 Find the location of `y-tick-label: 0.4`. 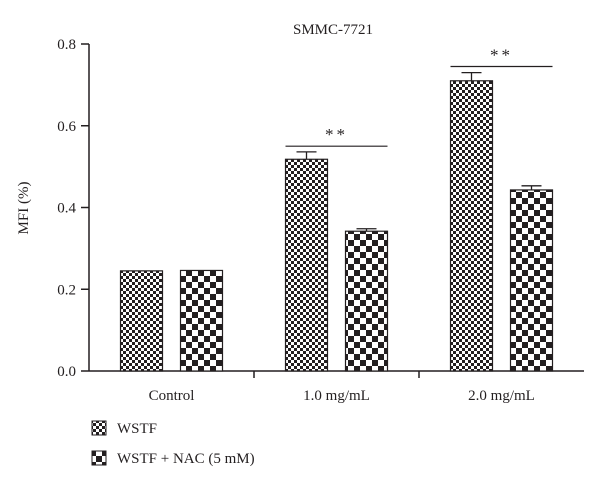

y-tick-label: 0.4 is located at coordinates (66, 209).